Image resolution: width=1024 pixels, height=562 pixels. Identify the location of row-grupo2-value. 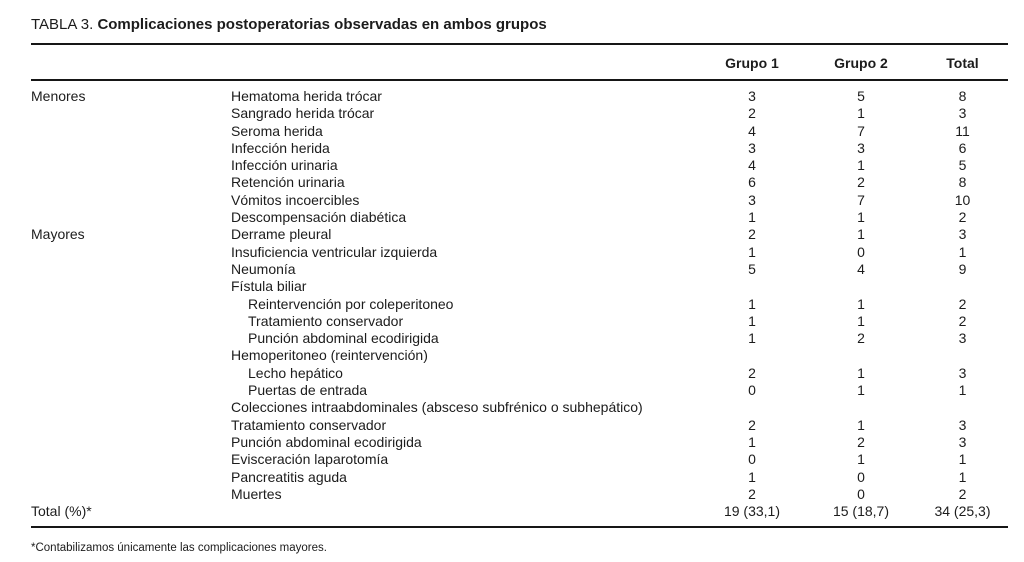
(861, 286).